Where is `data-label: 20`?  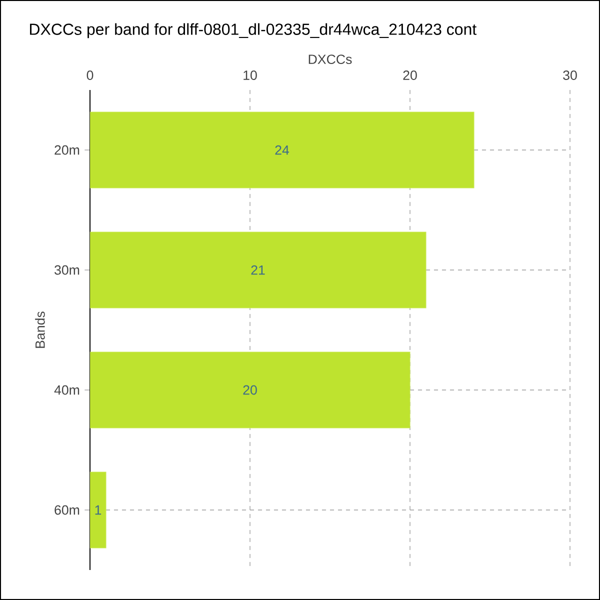
data-label: 20 is located at coordinates (250, 390).